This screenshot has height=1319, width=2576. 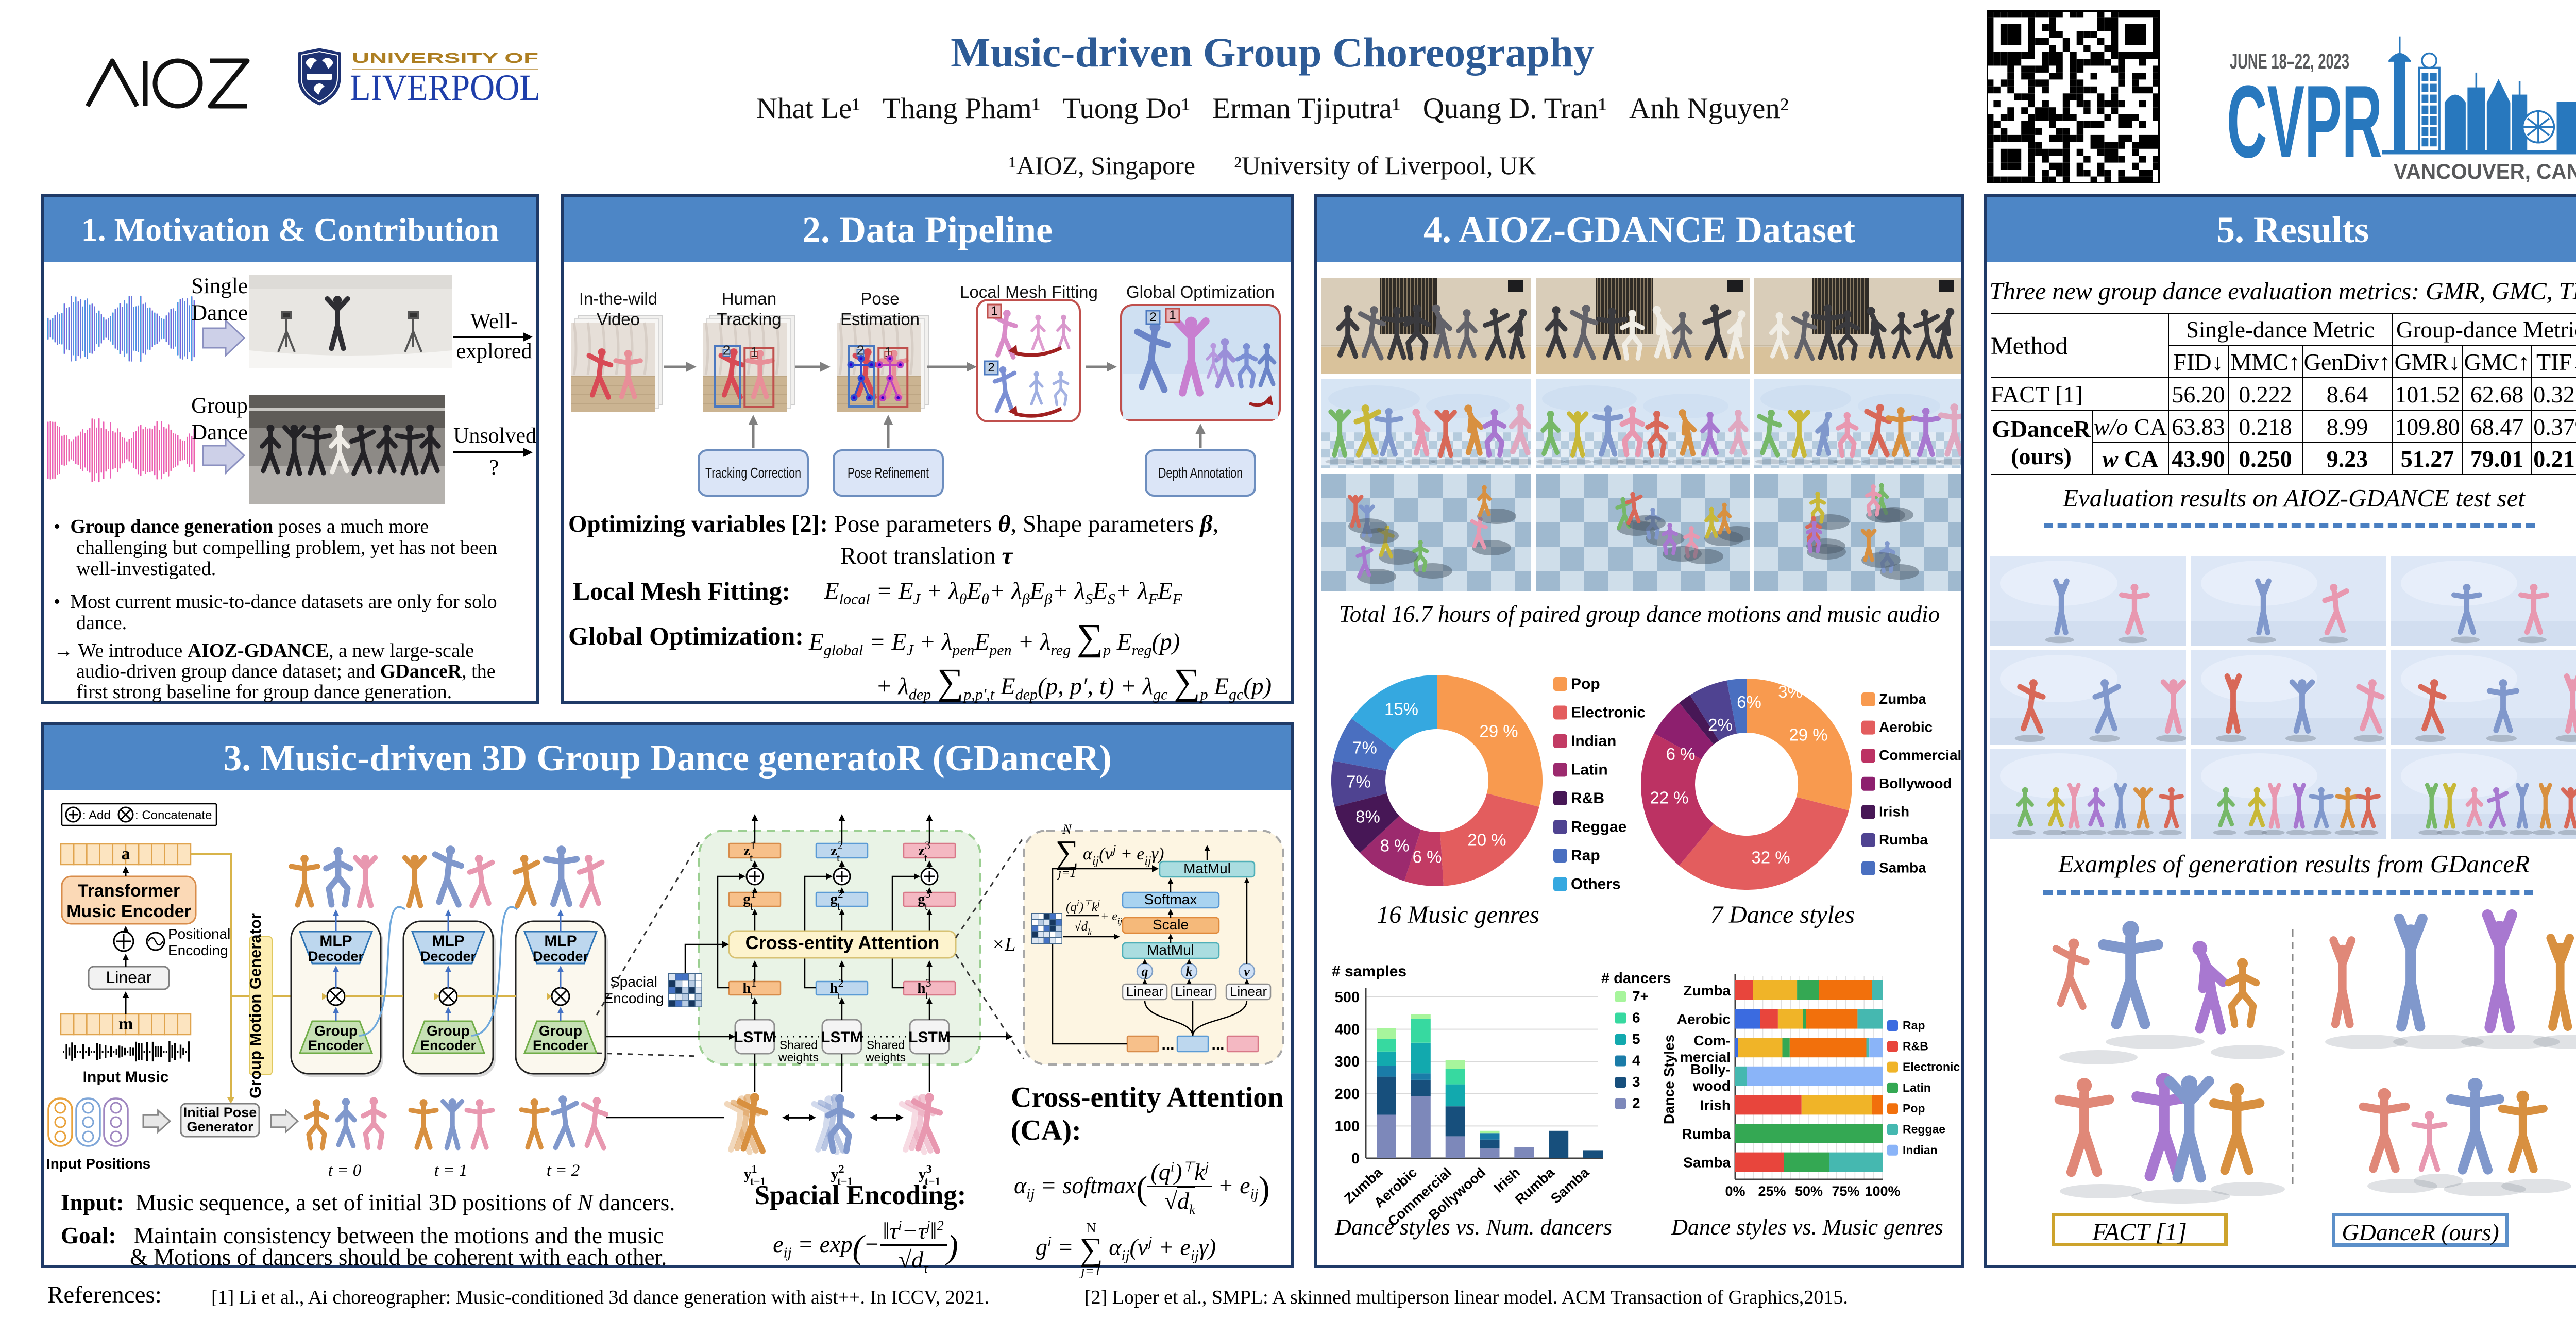 I want to click on svg-text: # samples, so click(x=1369, y=971).